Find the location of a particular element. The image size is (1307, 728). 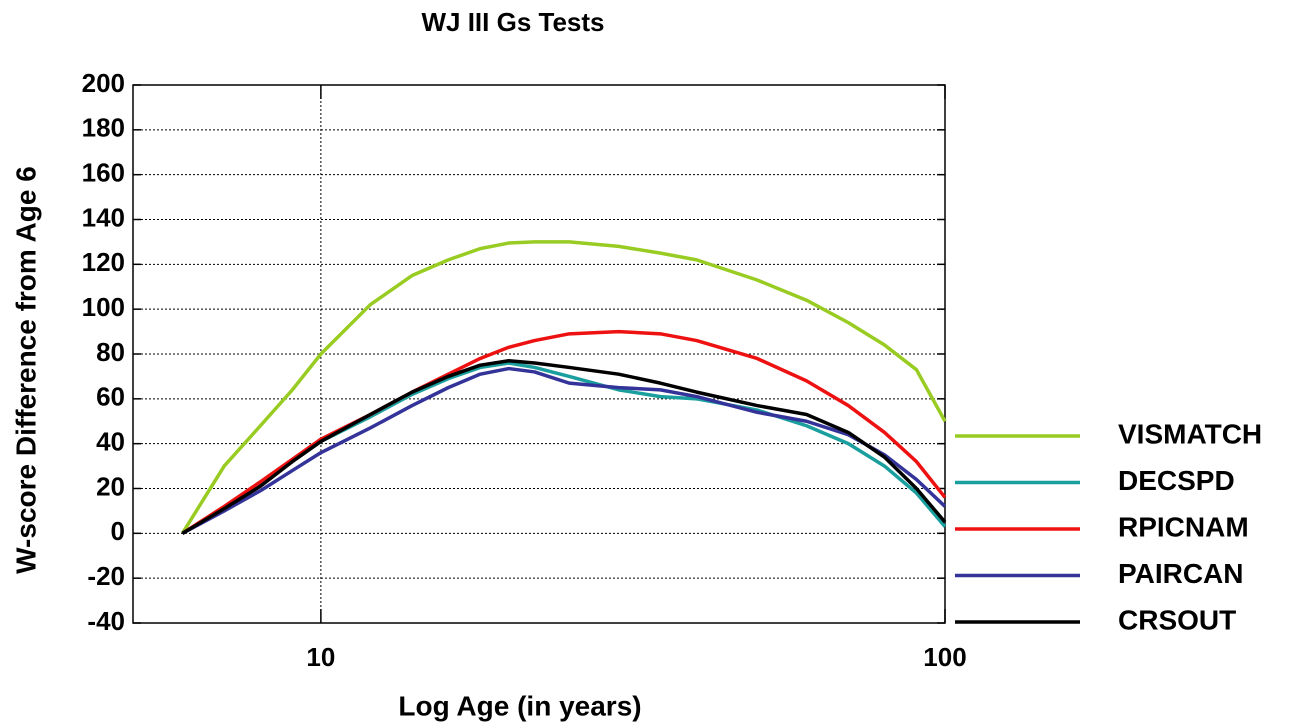

x-tick-label: 100 is located at coordinates (944, 657).